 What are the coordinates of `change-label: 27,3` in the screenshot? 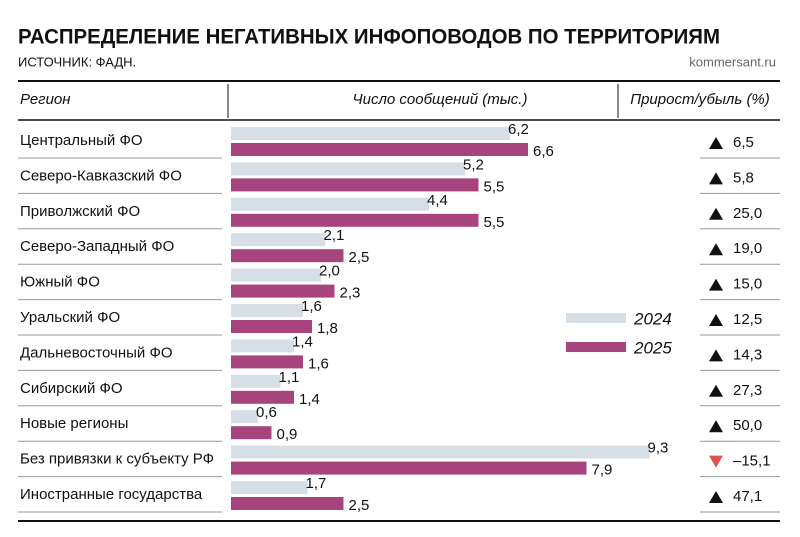 It's located at (747, 390).